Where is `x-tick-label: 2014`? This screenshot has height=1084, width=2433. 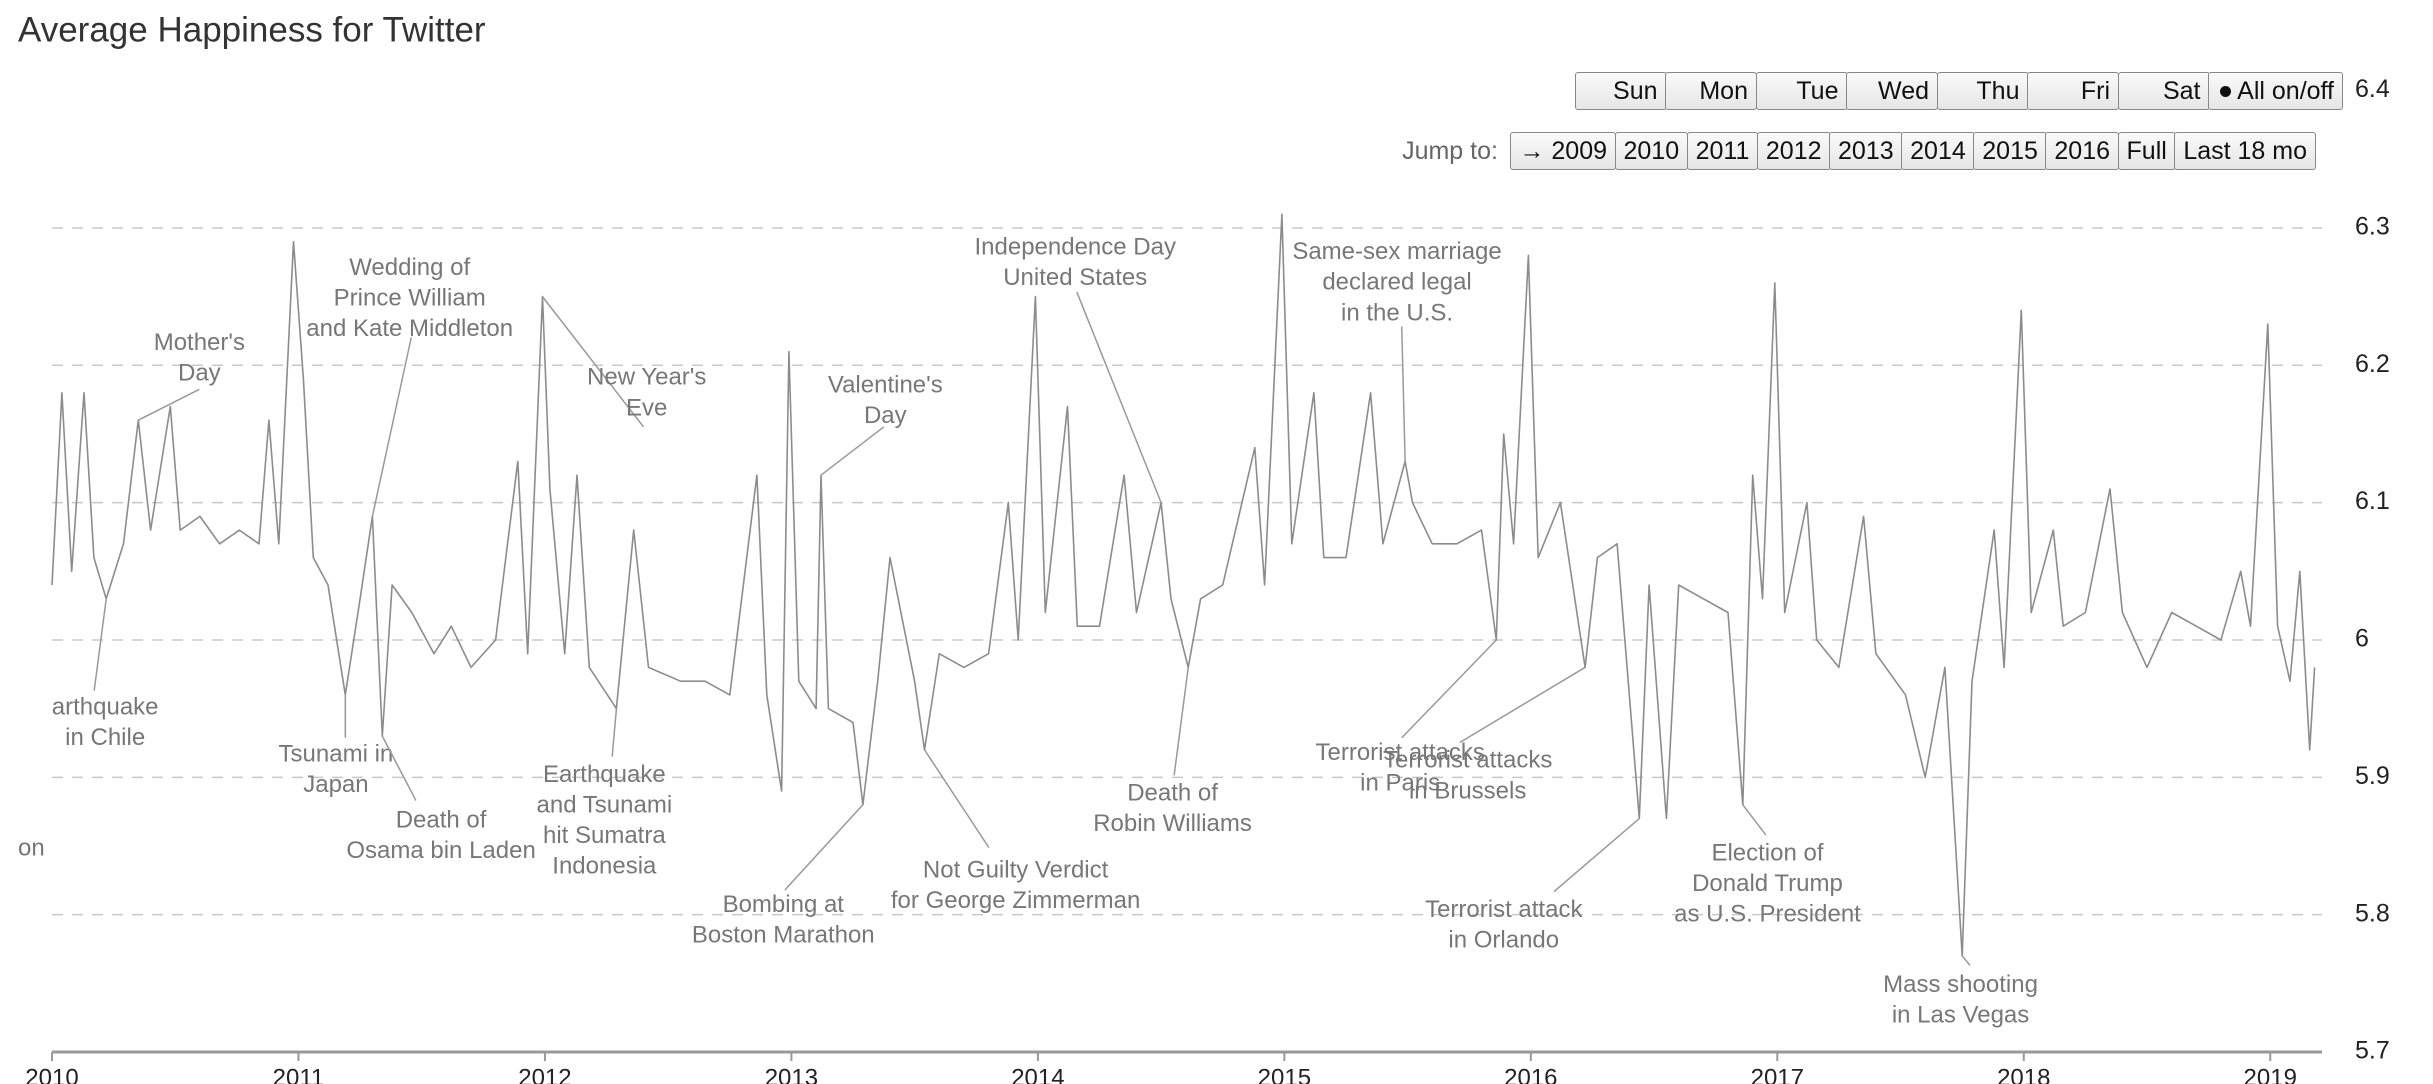 x-tick-label: 2014 is located at coordinates (1037, 1074).